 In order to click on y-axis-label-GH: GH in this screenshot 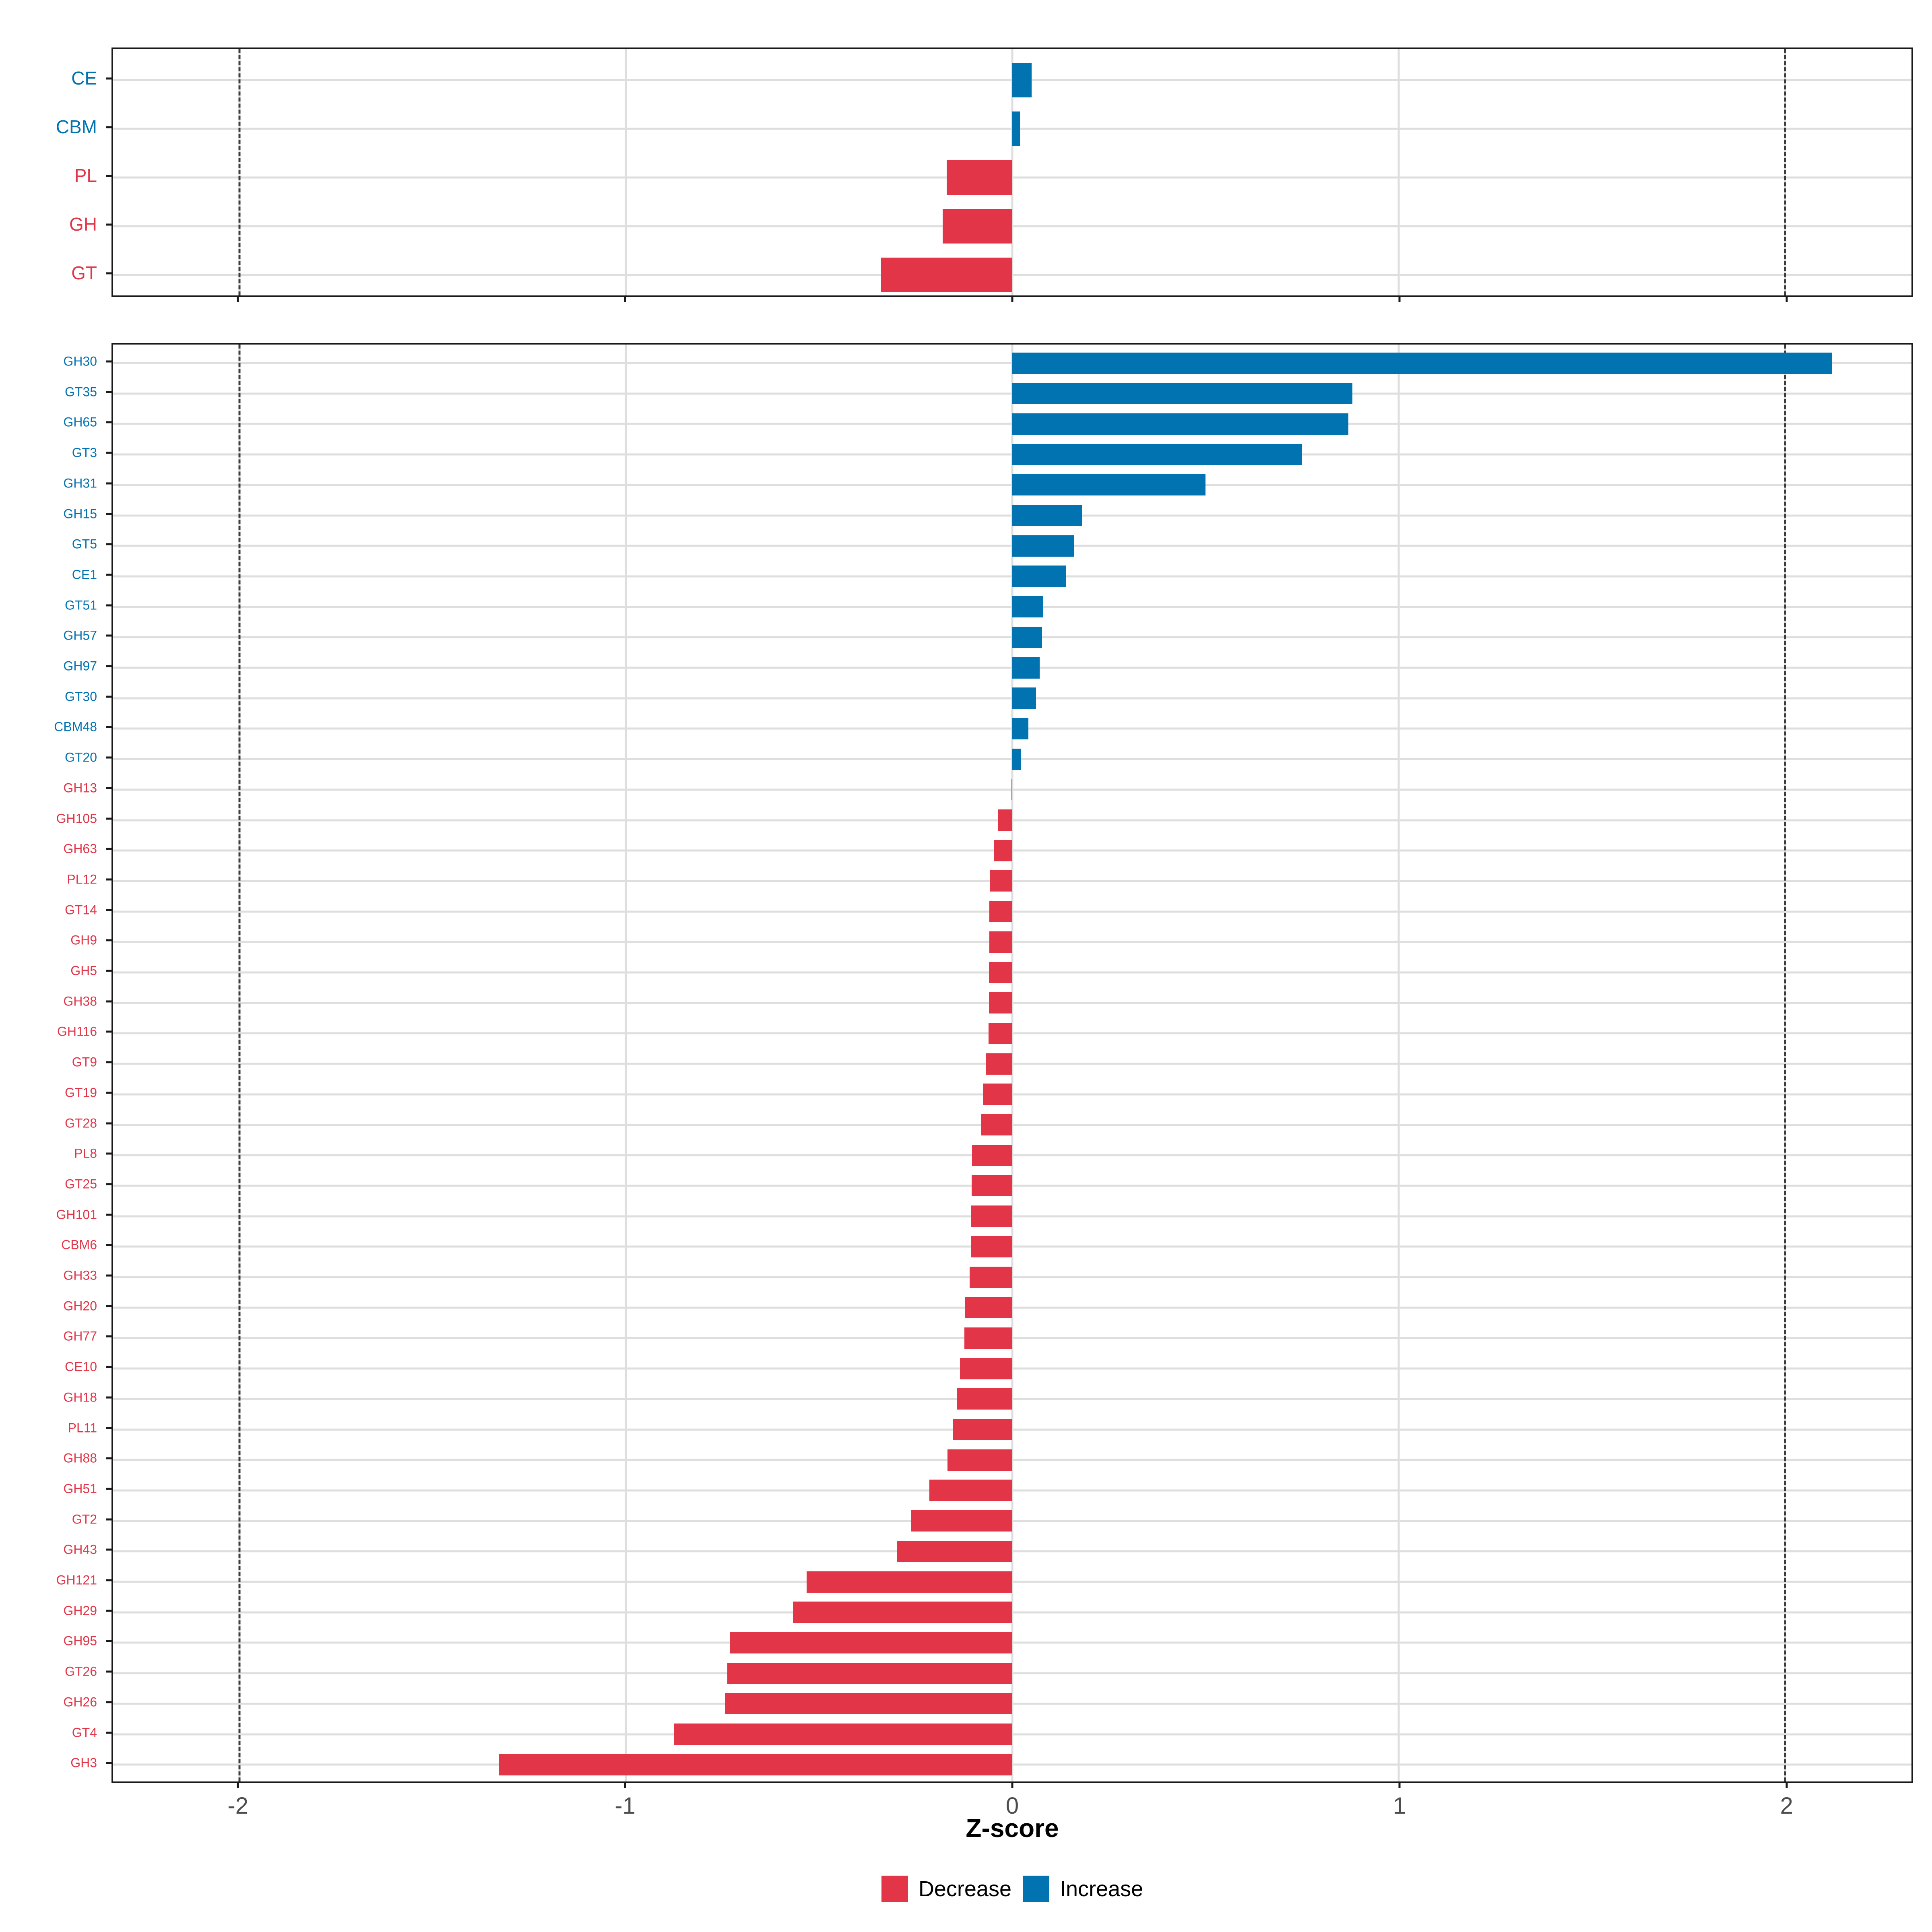, I will do `click(83, 224)`.